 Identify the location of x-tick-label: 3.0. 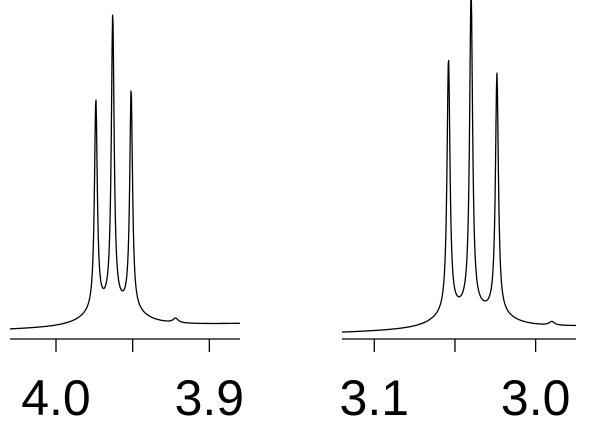
(536, 398).